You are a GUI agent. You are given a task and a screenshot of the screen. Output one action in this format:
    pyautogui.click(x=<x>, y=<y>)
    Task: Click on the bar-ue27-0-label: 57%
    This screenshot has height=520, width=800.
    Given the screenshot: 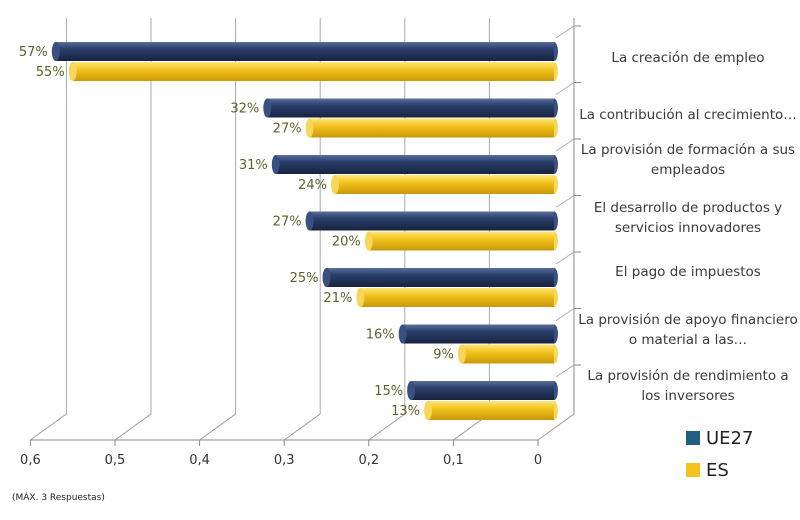 What is the action you would take?
    pyautogui.click(x=33, y=52)
    